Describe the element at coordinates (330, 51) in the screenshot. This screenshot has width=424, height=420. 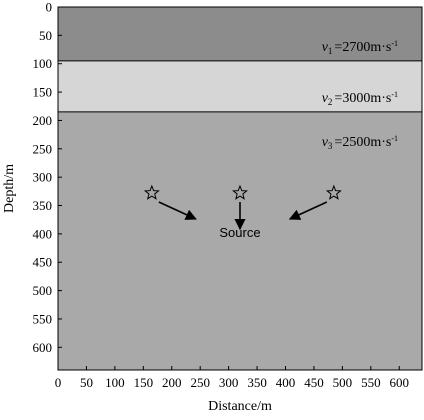
I see `velocity-subscript: 1` at that location.